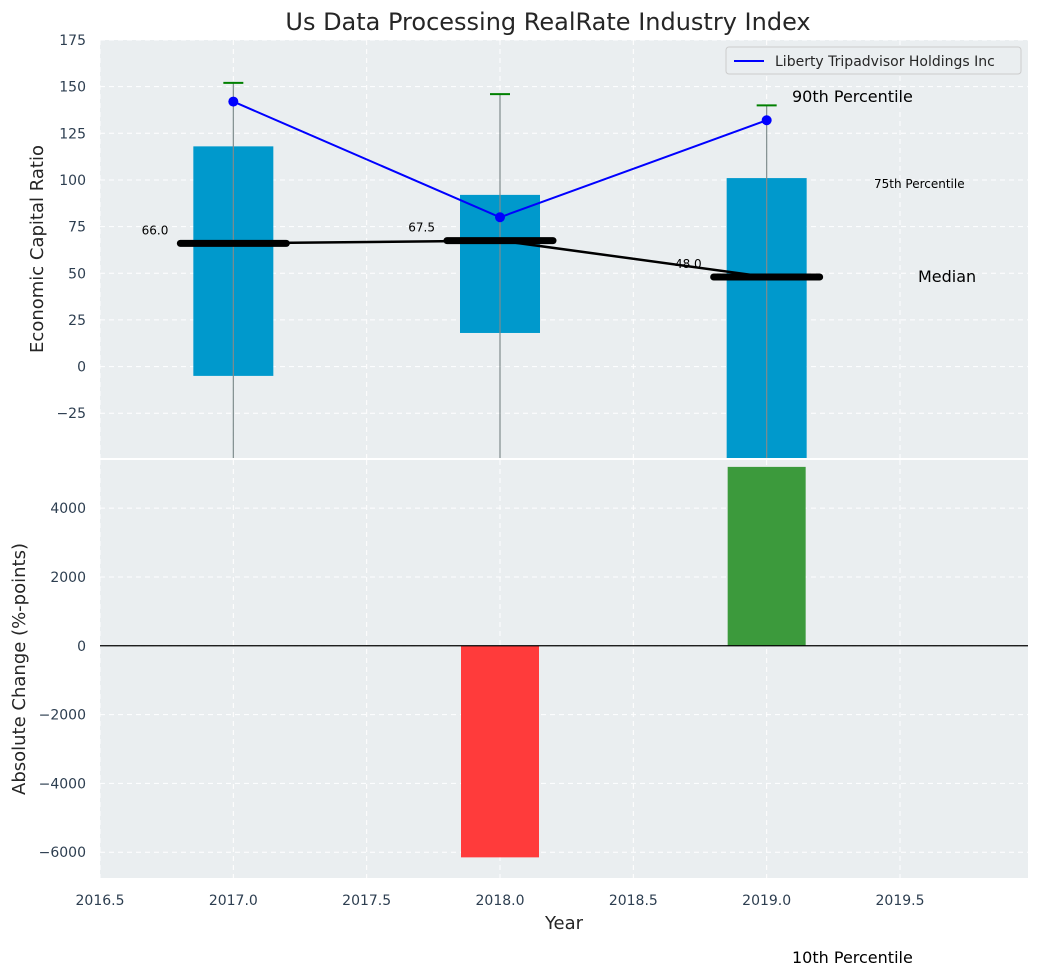 This screenshot has width=1039, height=976. What do you see at coordinates (62, 853) in the screenshot?
I see `bottom-y-tick-label: −6000` at bounding box center [62, 853].